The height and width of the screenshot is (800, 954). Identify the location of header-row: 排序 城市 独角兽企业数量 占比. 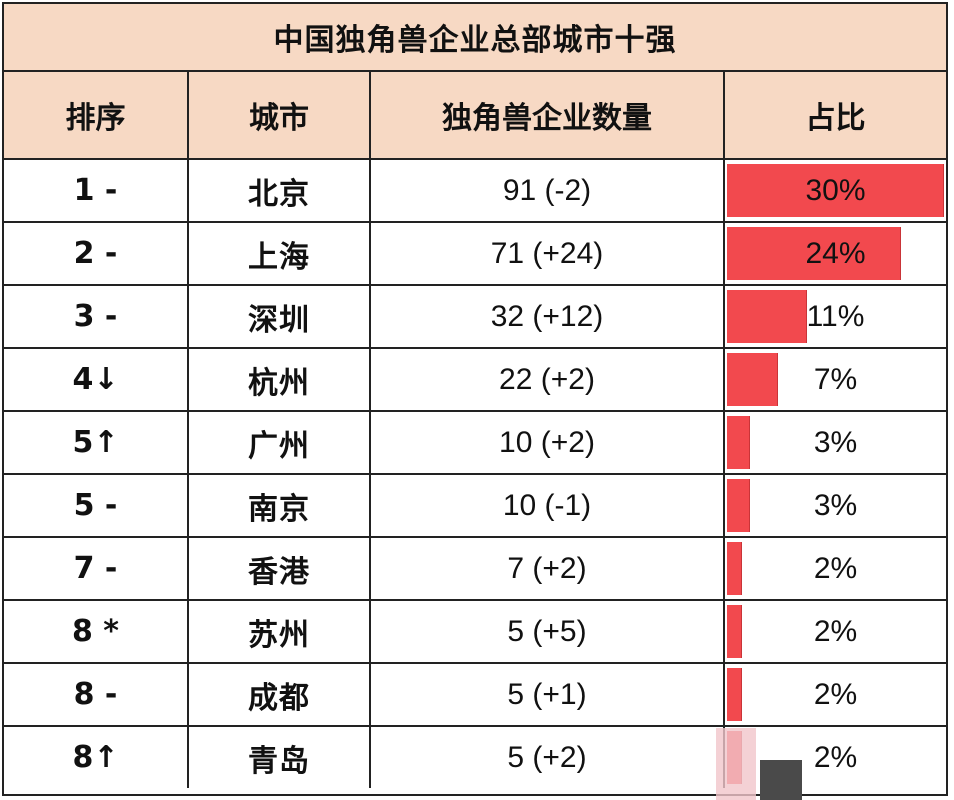
(475, 116).